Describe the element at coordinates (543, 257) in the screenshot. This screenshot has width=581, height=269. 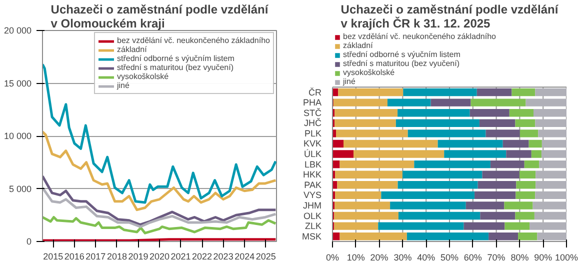
I see `x-tick-label: 90%` at that location.